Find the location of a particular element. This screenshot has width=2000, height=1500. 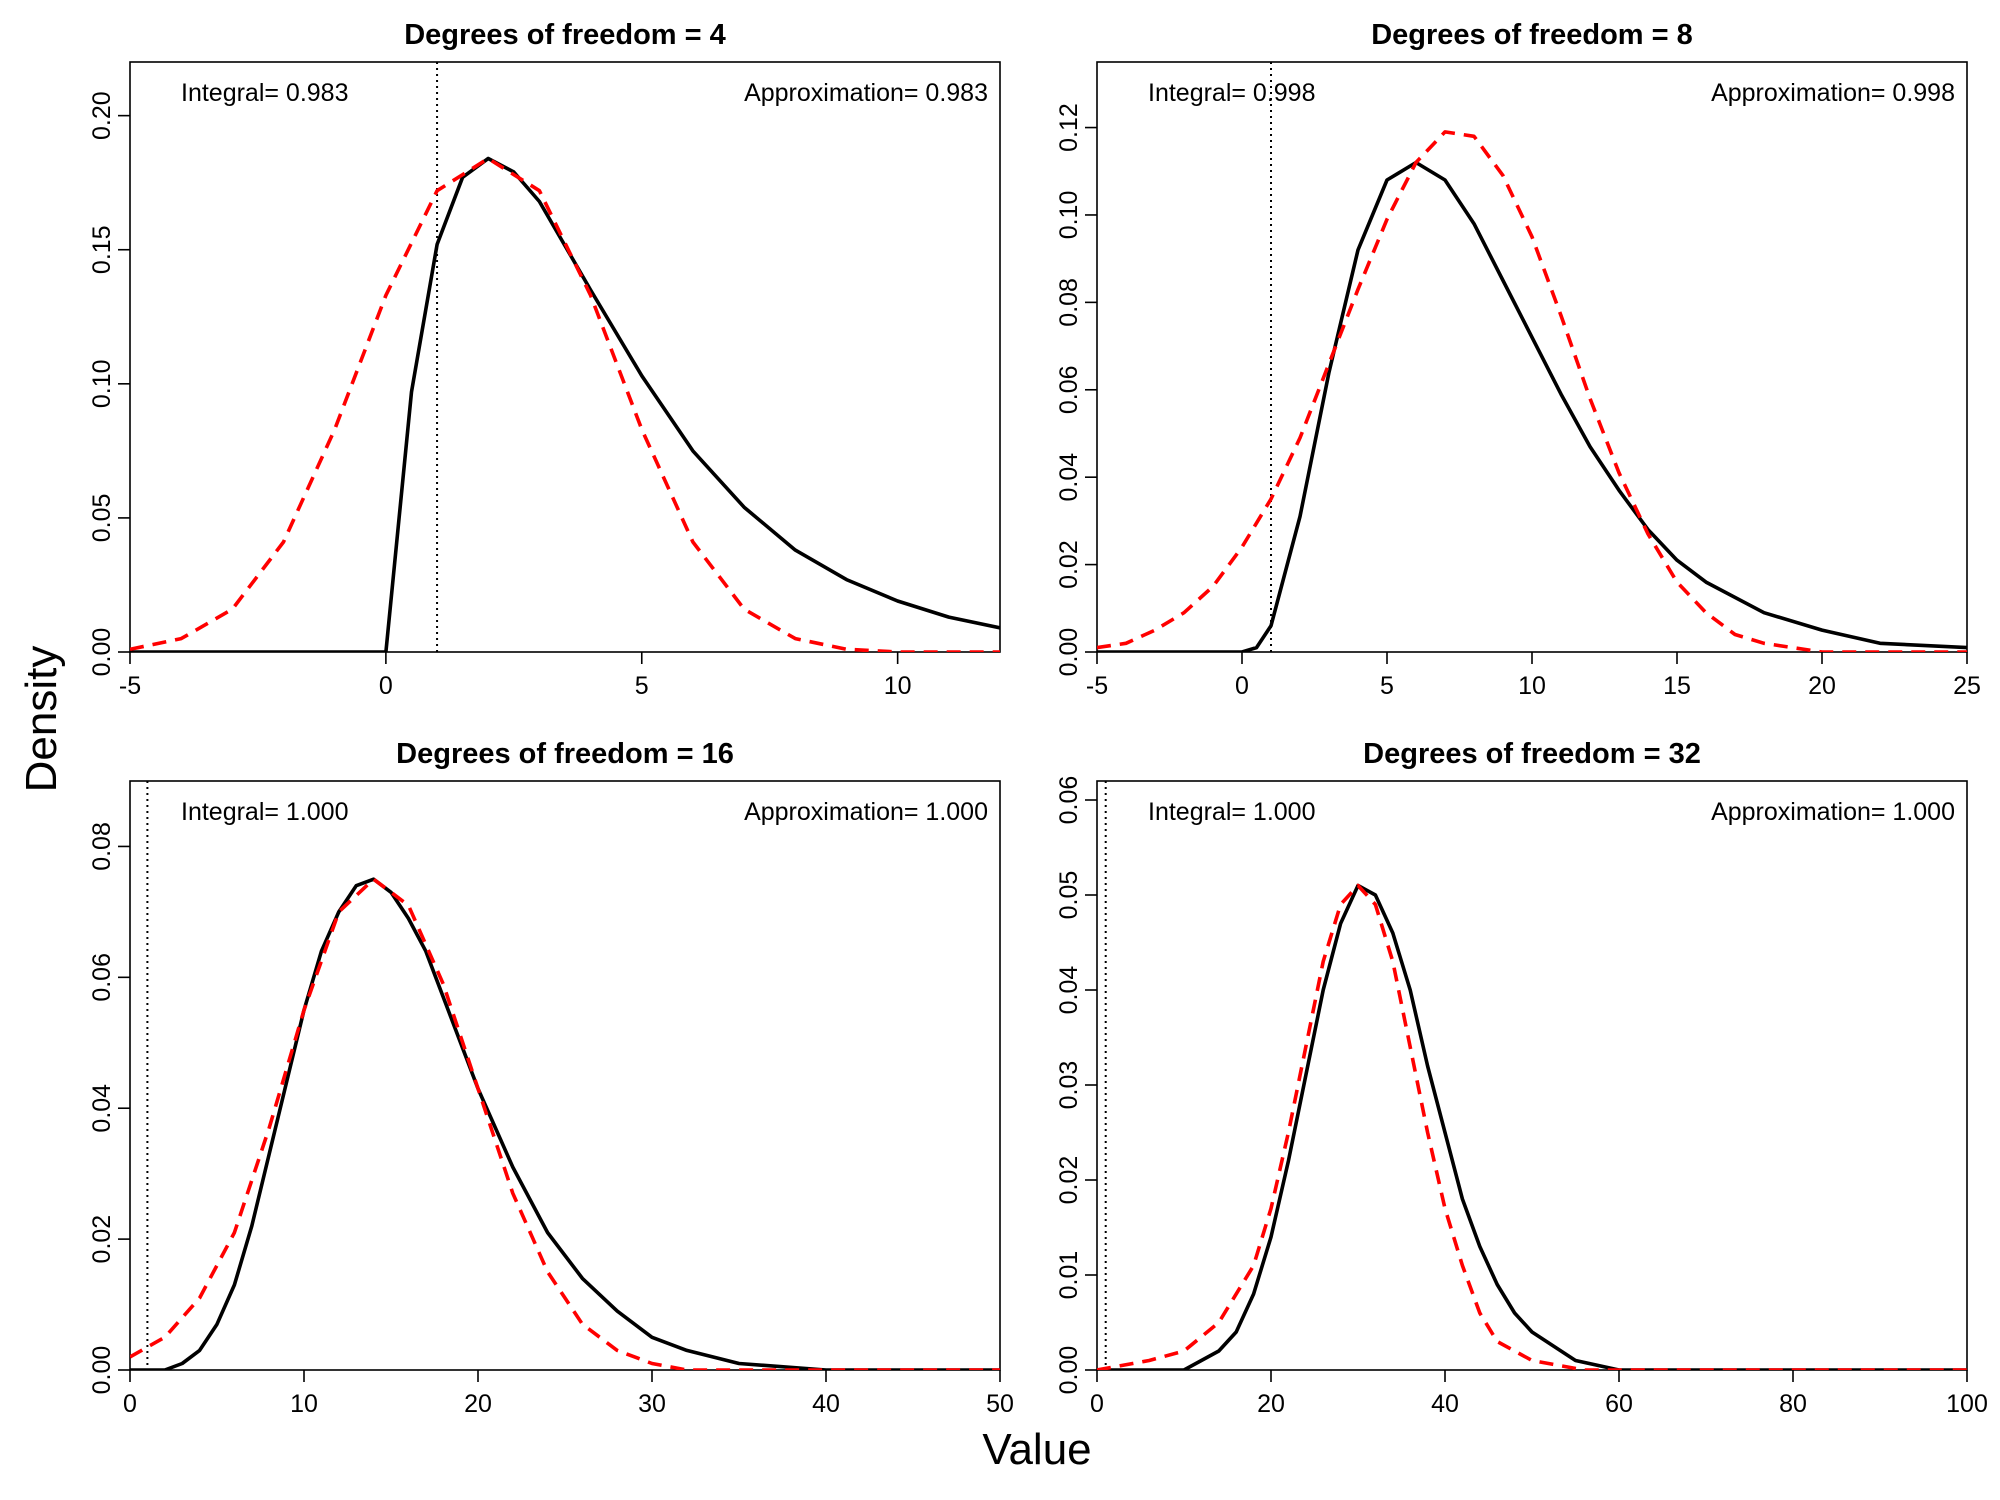

x-tick-label: 25 is located at coordinates (1967, 686).